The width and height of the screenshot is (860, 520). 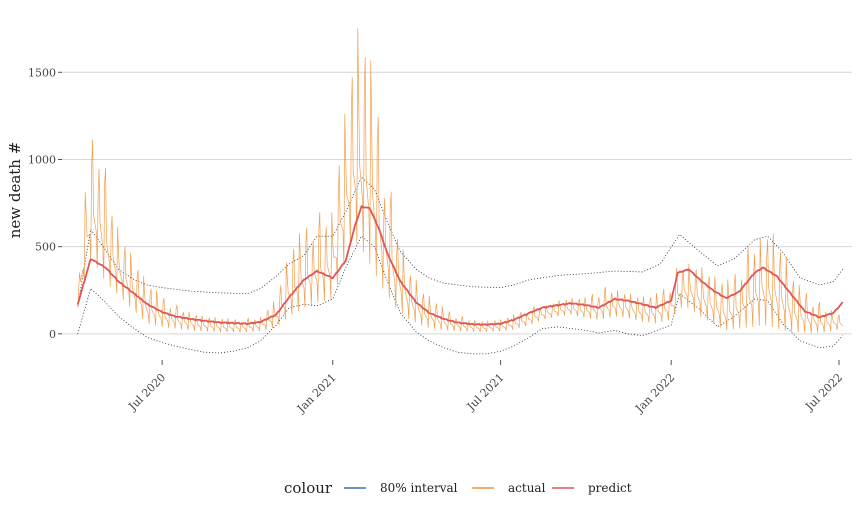 I want to click on x-axis-ticks: Jul 2020 Jan 2021 Jul 2021 Jan 2022 Jul 2022, so click(x=485, y=388).